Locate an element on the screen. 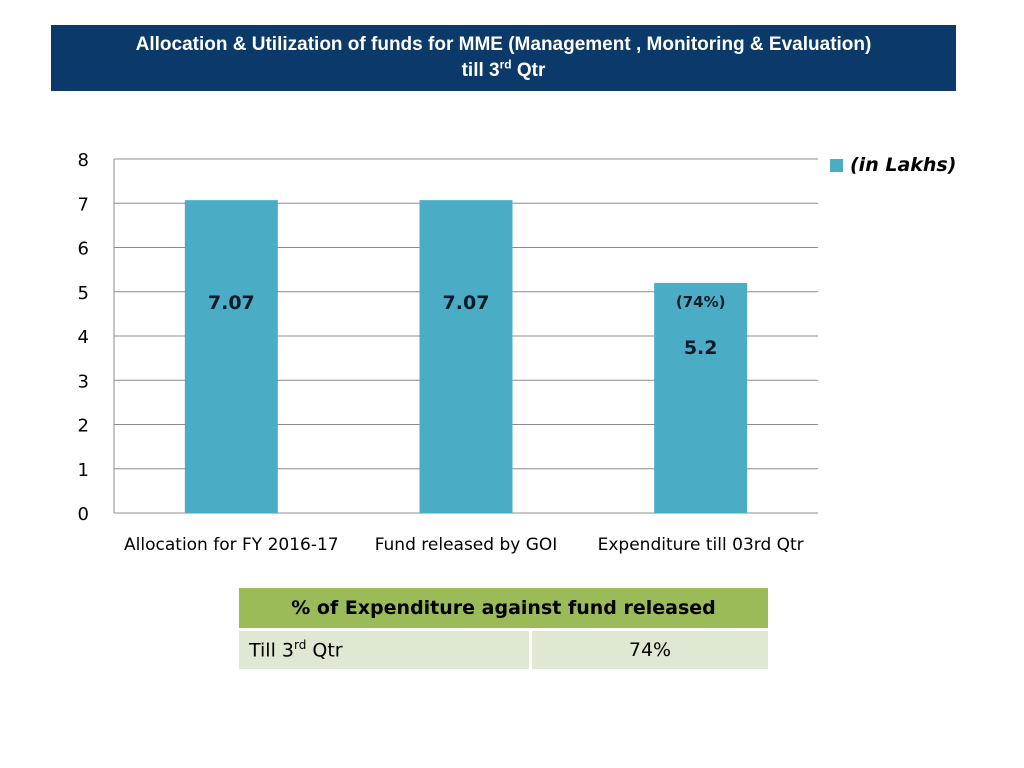  summary-row-label-prefix: Till 3 is located at coordinates (271, 650).